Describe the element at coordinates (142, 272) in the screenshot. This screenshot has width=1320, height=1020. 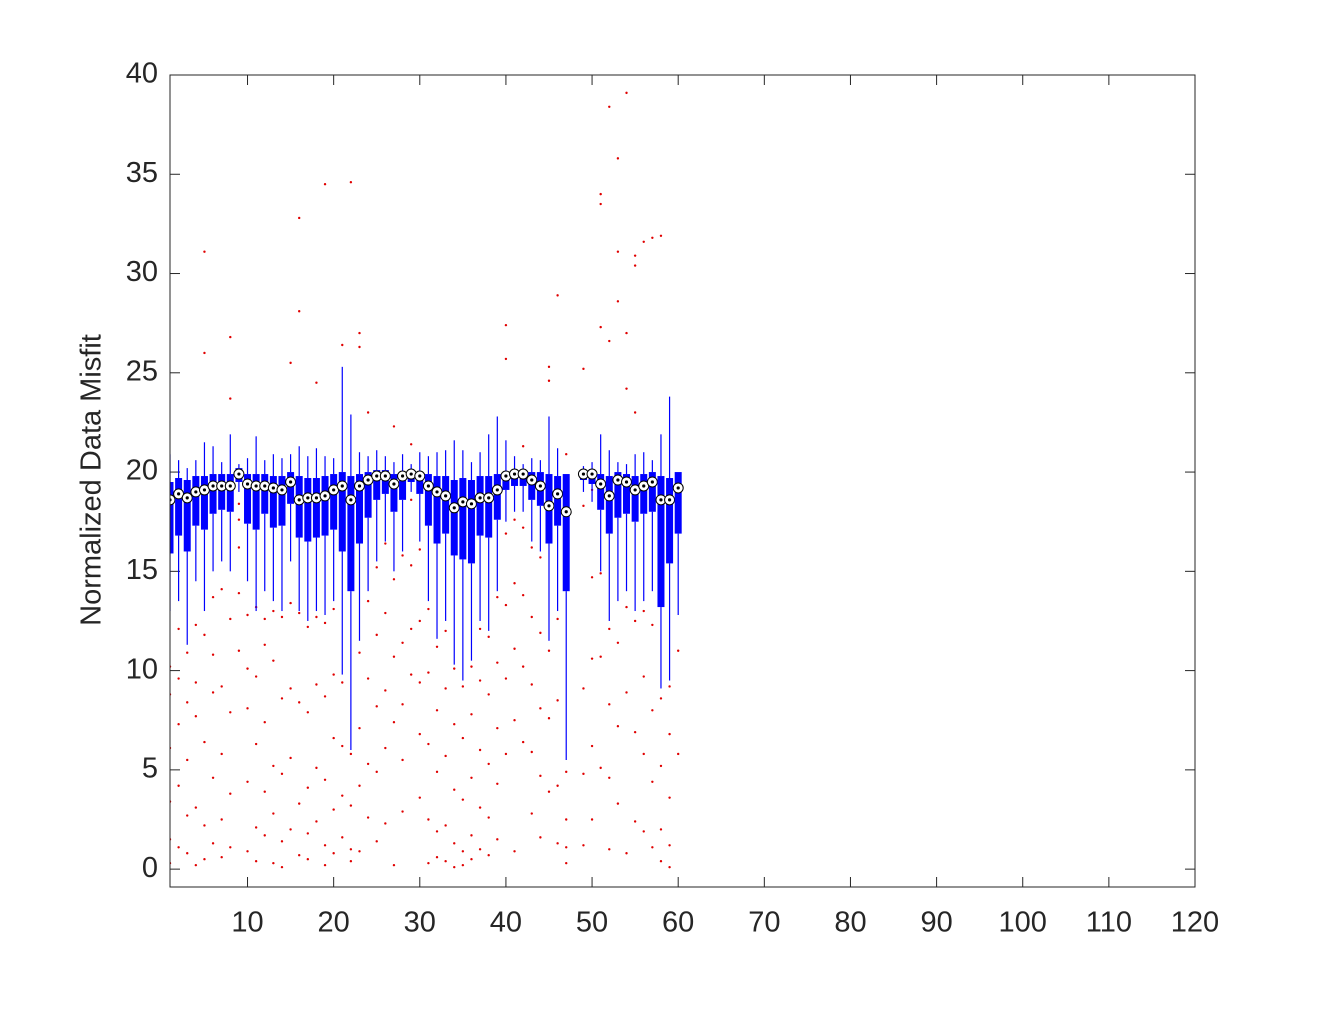
I see `y-tick-label: 30` at that location.